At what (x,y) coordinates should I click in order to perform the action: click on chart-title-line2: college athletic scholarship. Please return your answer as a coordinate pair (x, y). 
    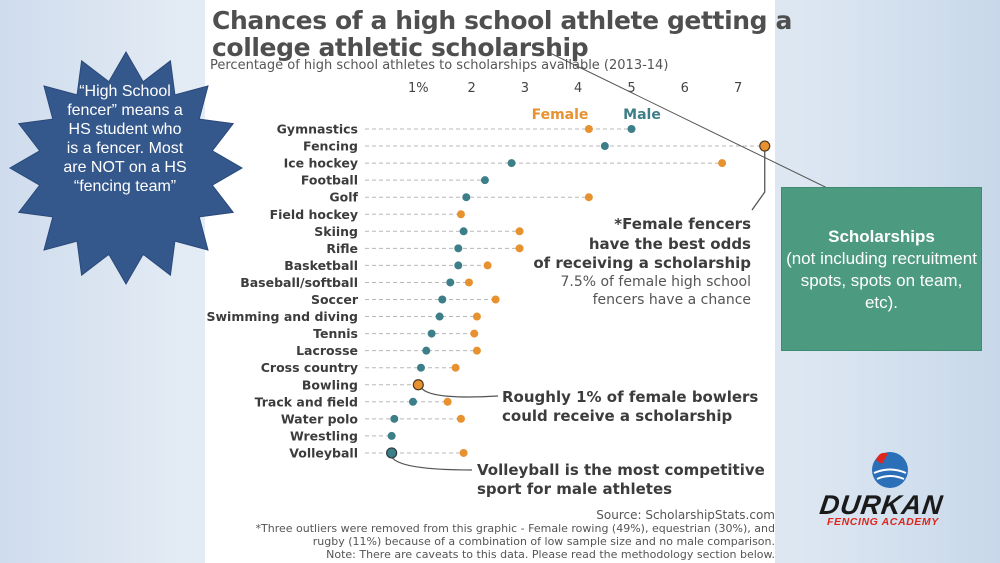
    Looking at the image, I should click on (400, 47).